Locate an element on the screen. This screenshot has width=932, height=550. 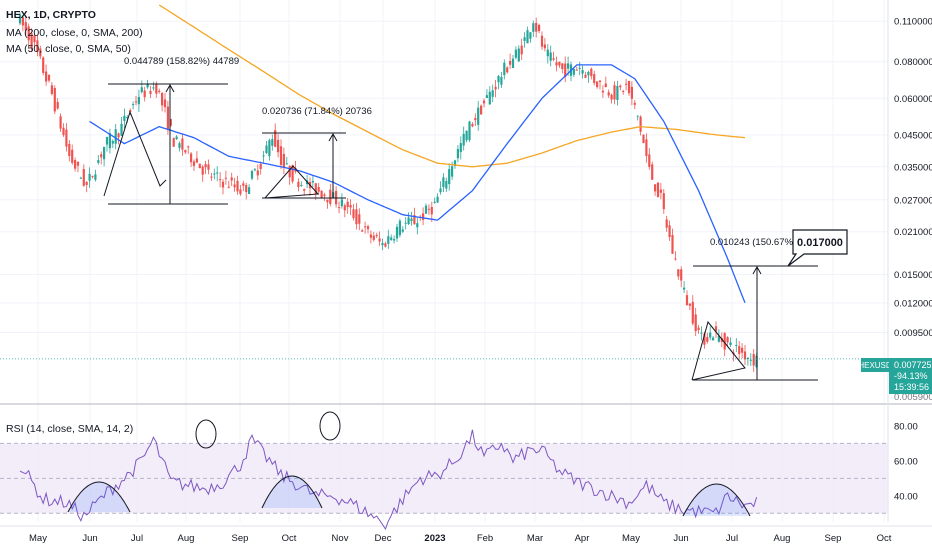
legend-rsi: RSI (14, close, SMA, 14, 2) is located at coordinates (70, 429).